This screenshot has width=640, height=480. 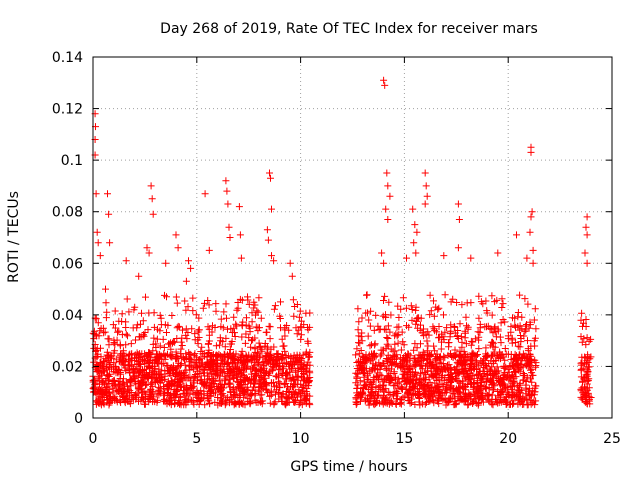 I want to click on x-tick-label: 20, so click(x=508, y=439).